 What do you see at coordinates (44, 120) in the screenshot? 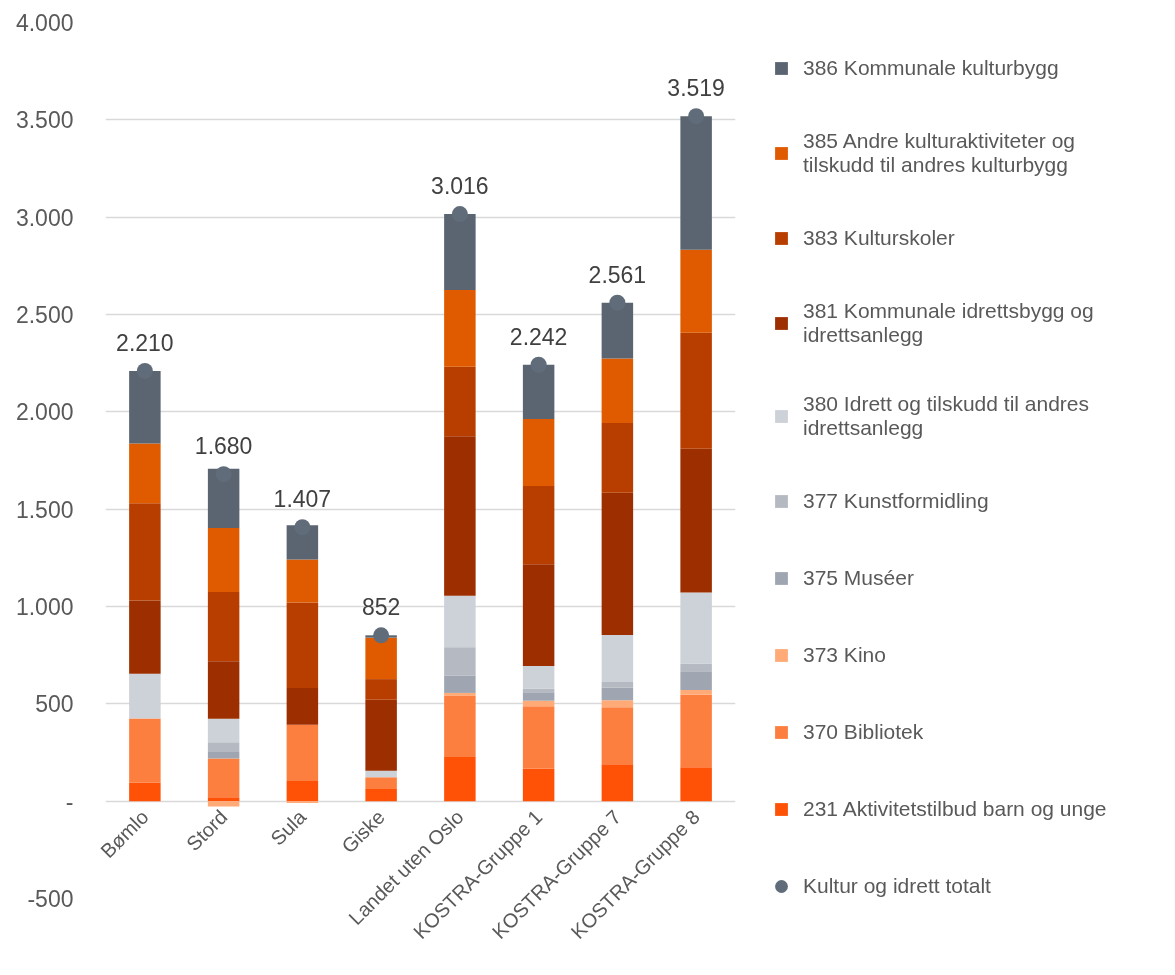
I see `y-tick-label: 3.500` at bounding box center [44, 120].